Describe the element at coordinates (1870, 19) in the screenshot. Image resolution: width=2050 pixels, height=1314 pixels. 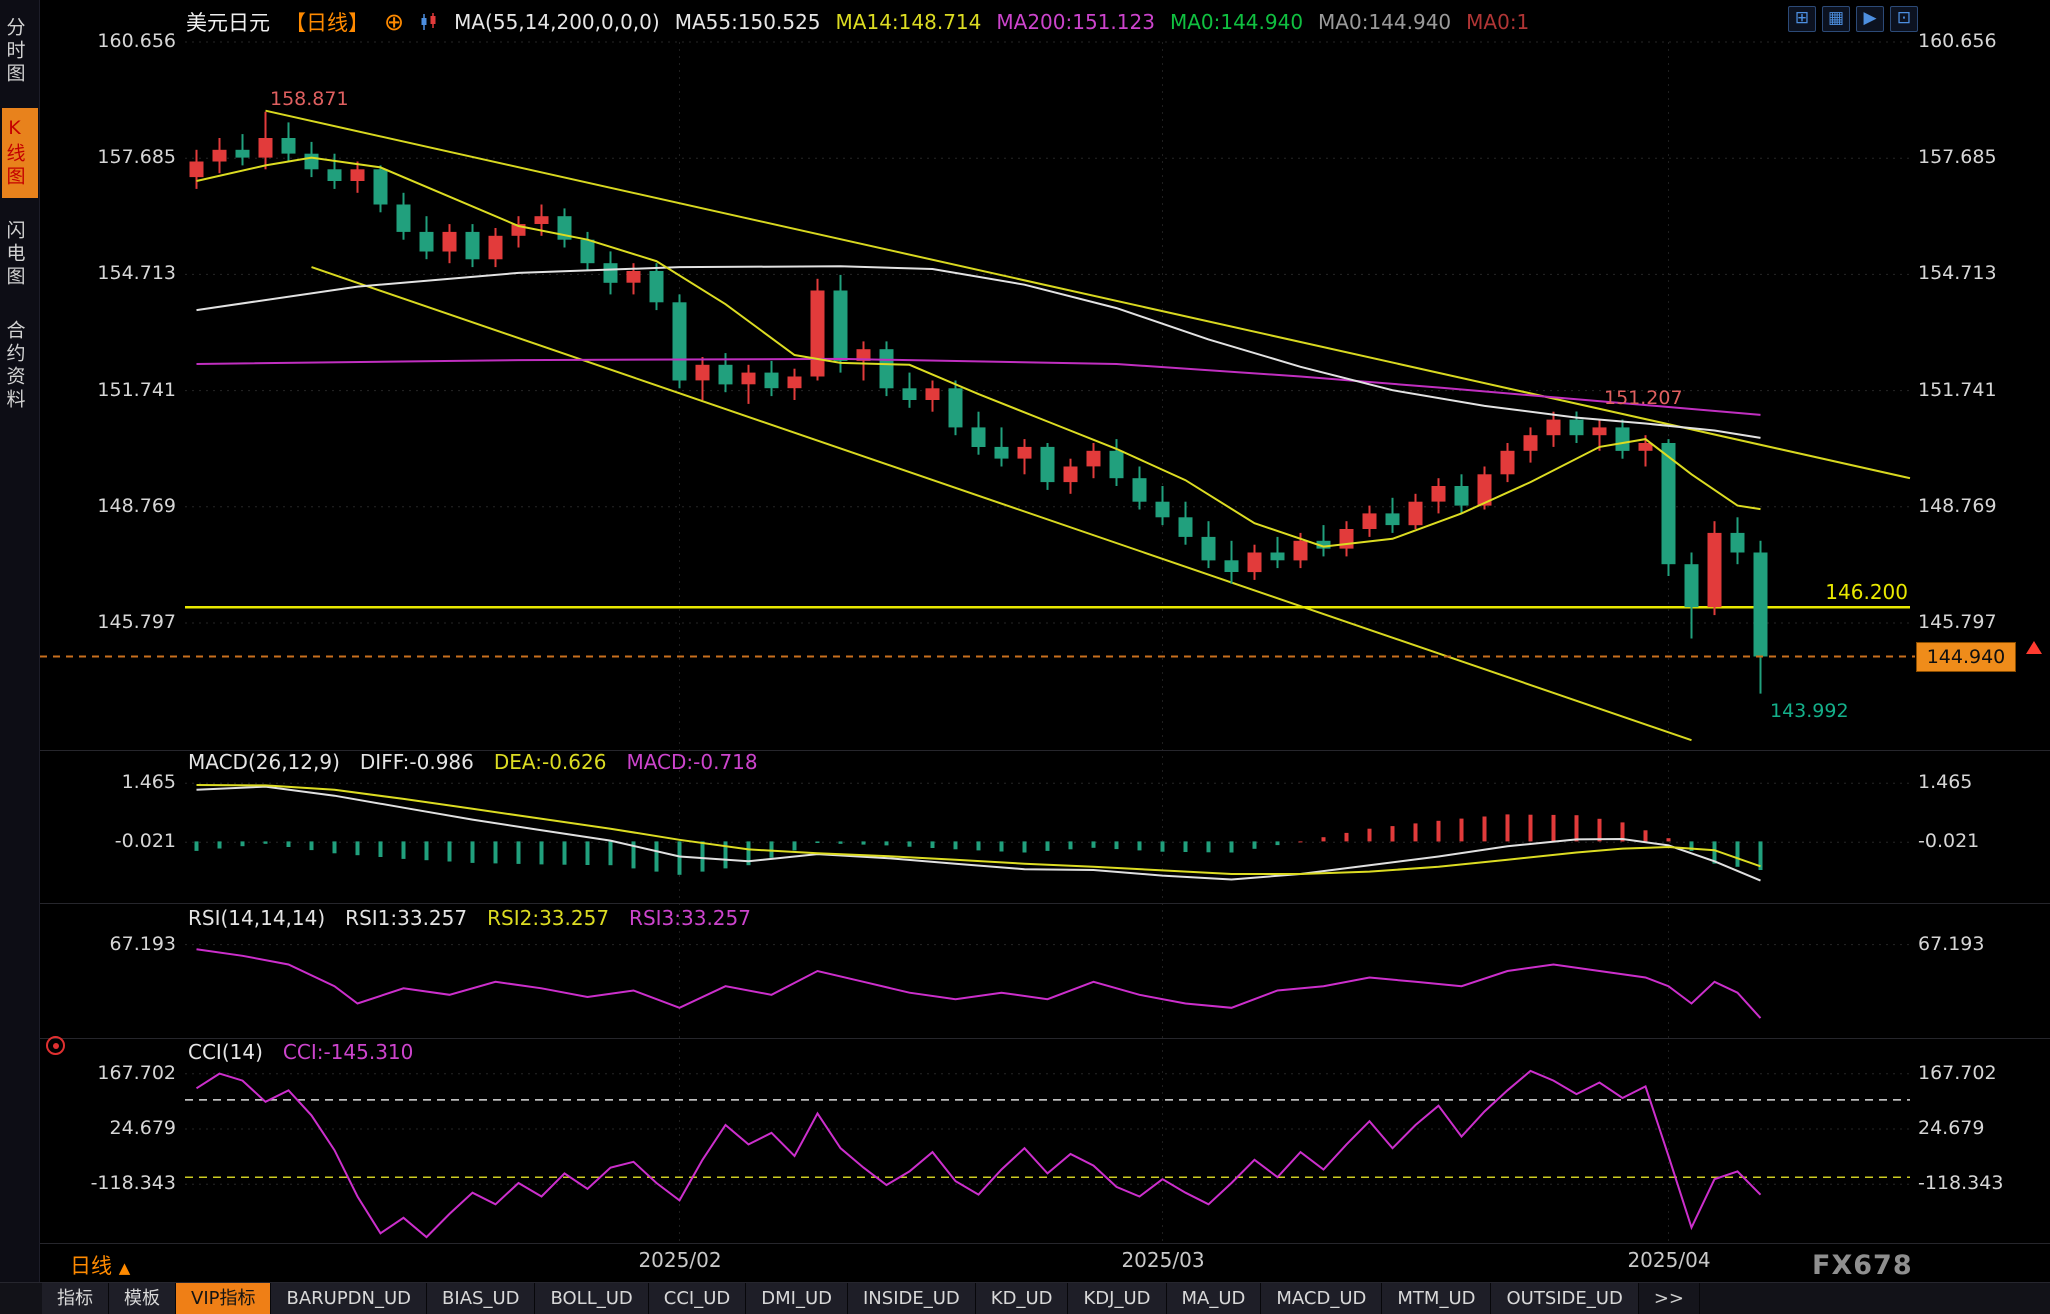
I see `chart-play-icon: ▶` at that location.